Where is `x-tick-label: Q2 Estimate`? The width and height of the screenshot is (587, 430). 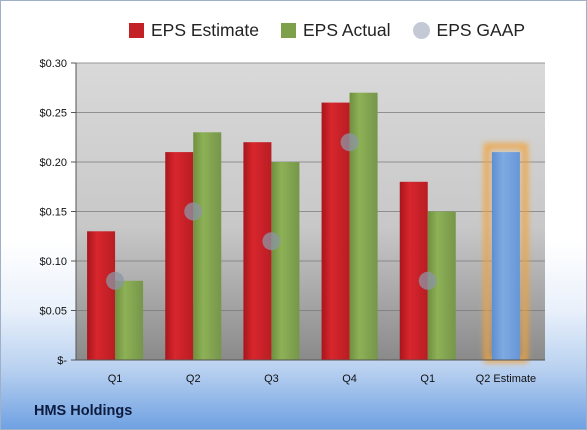
x-tick-label: Q2 Estimate is located at coordinates (506, 379).